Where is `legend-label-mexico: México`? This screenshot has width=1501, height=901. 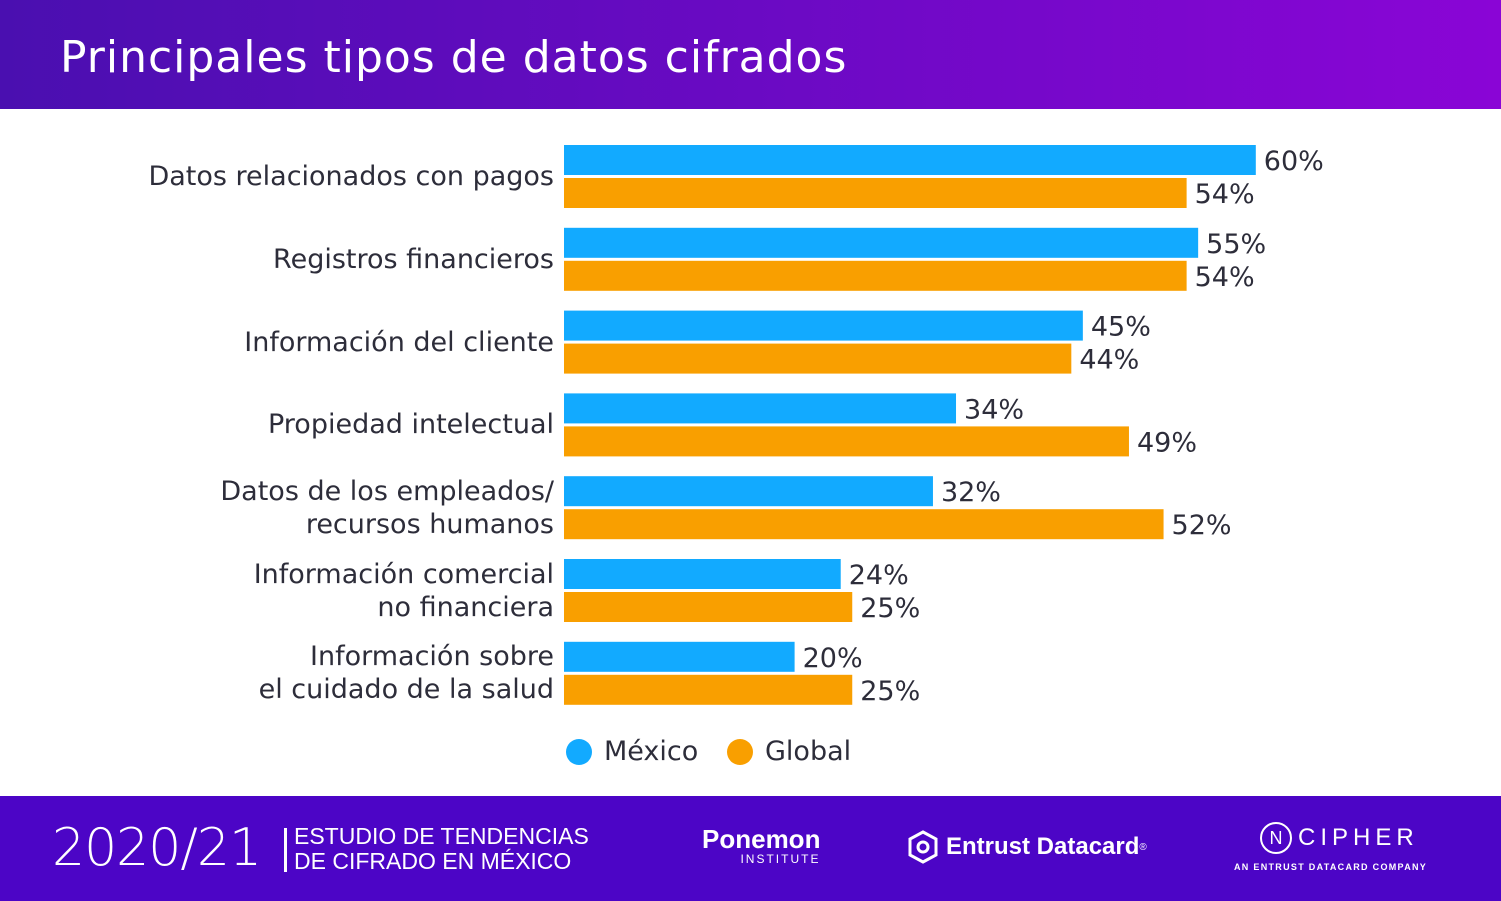 legend-label-mexico: México is located at coordinates (651, 751).